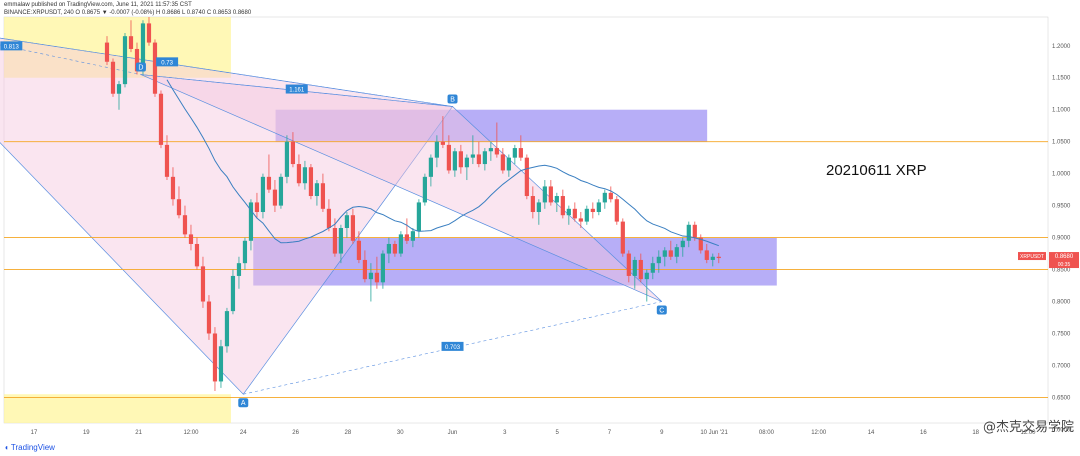  I want to click on y-tick-1: 1.1500, so click(1061, 79).